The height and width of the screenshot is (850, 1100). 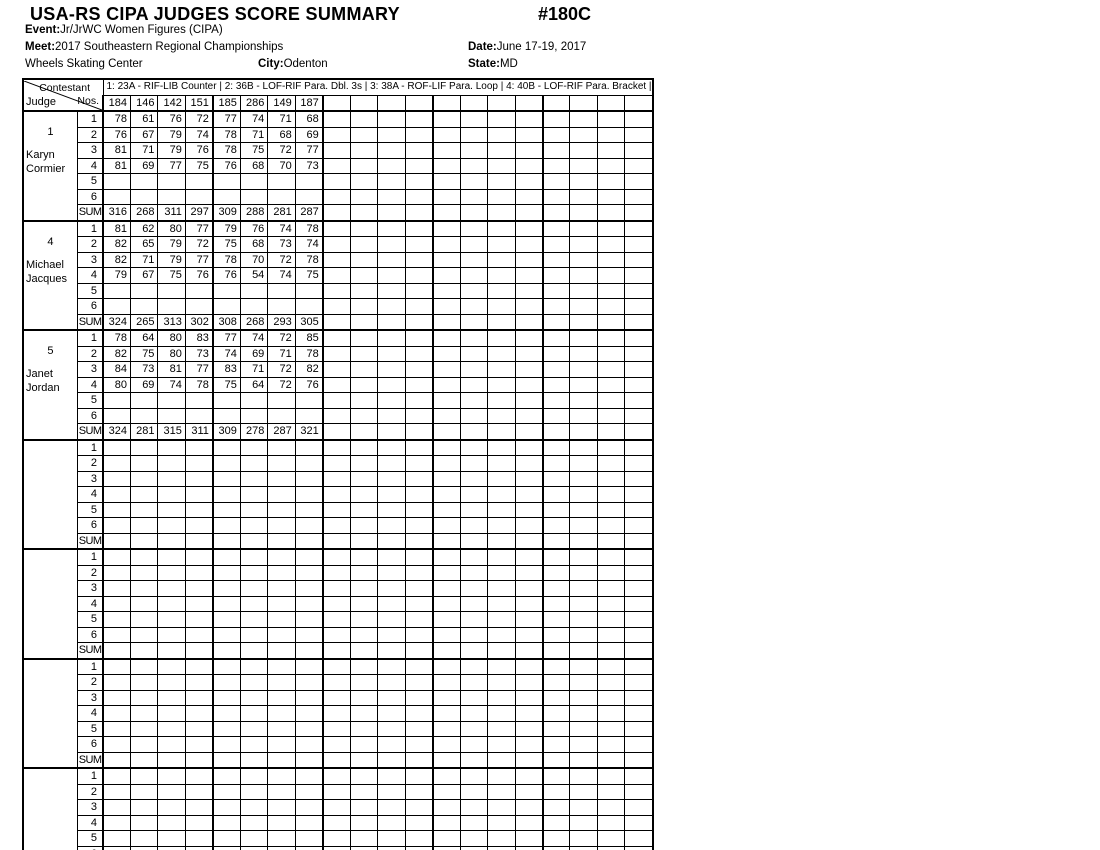 What do you see at coordinates (116, 244) in the screenshot?
I see `score-cell: 82` at bounding box center [116, 244].